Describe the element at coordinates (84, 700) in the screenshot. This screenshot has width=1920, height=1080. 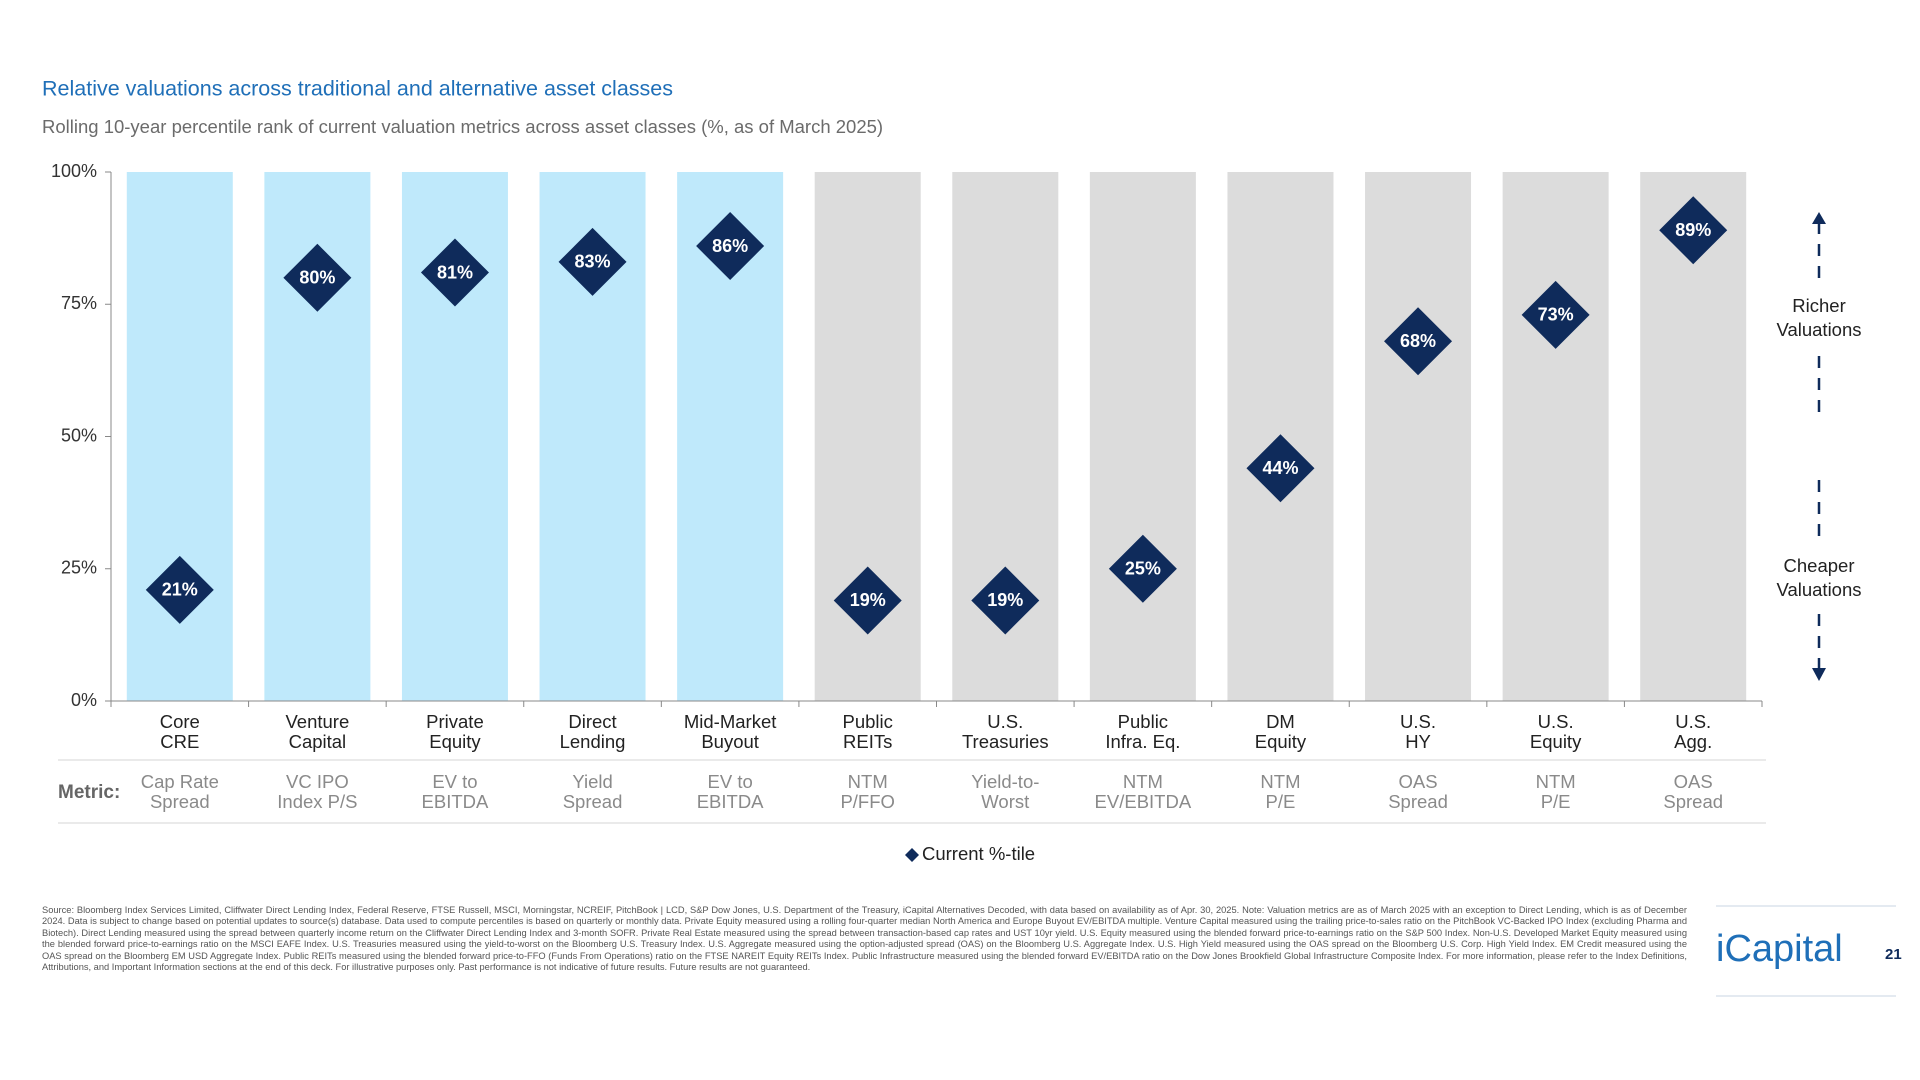
I see `y-tick-label: 0%` at that location.